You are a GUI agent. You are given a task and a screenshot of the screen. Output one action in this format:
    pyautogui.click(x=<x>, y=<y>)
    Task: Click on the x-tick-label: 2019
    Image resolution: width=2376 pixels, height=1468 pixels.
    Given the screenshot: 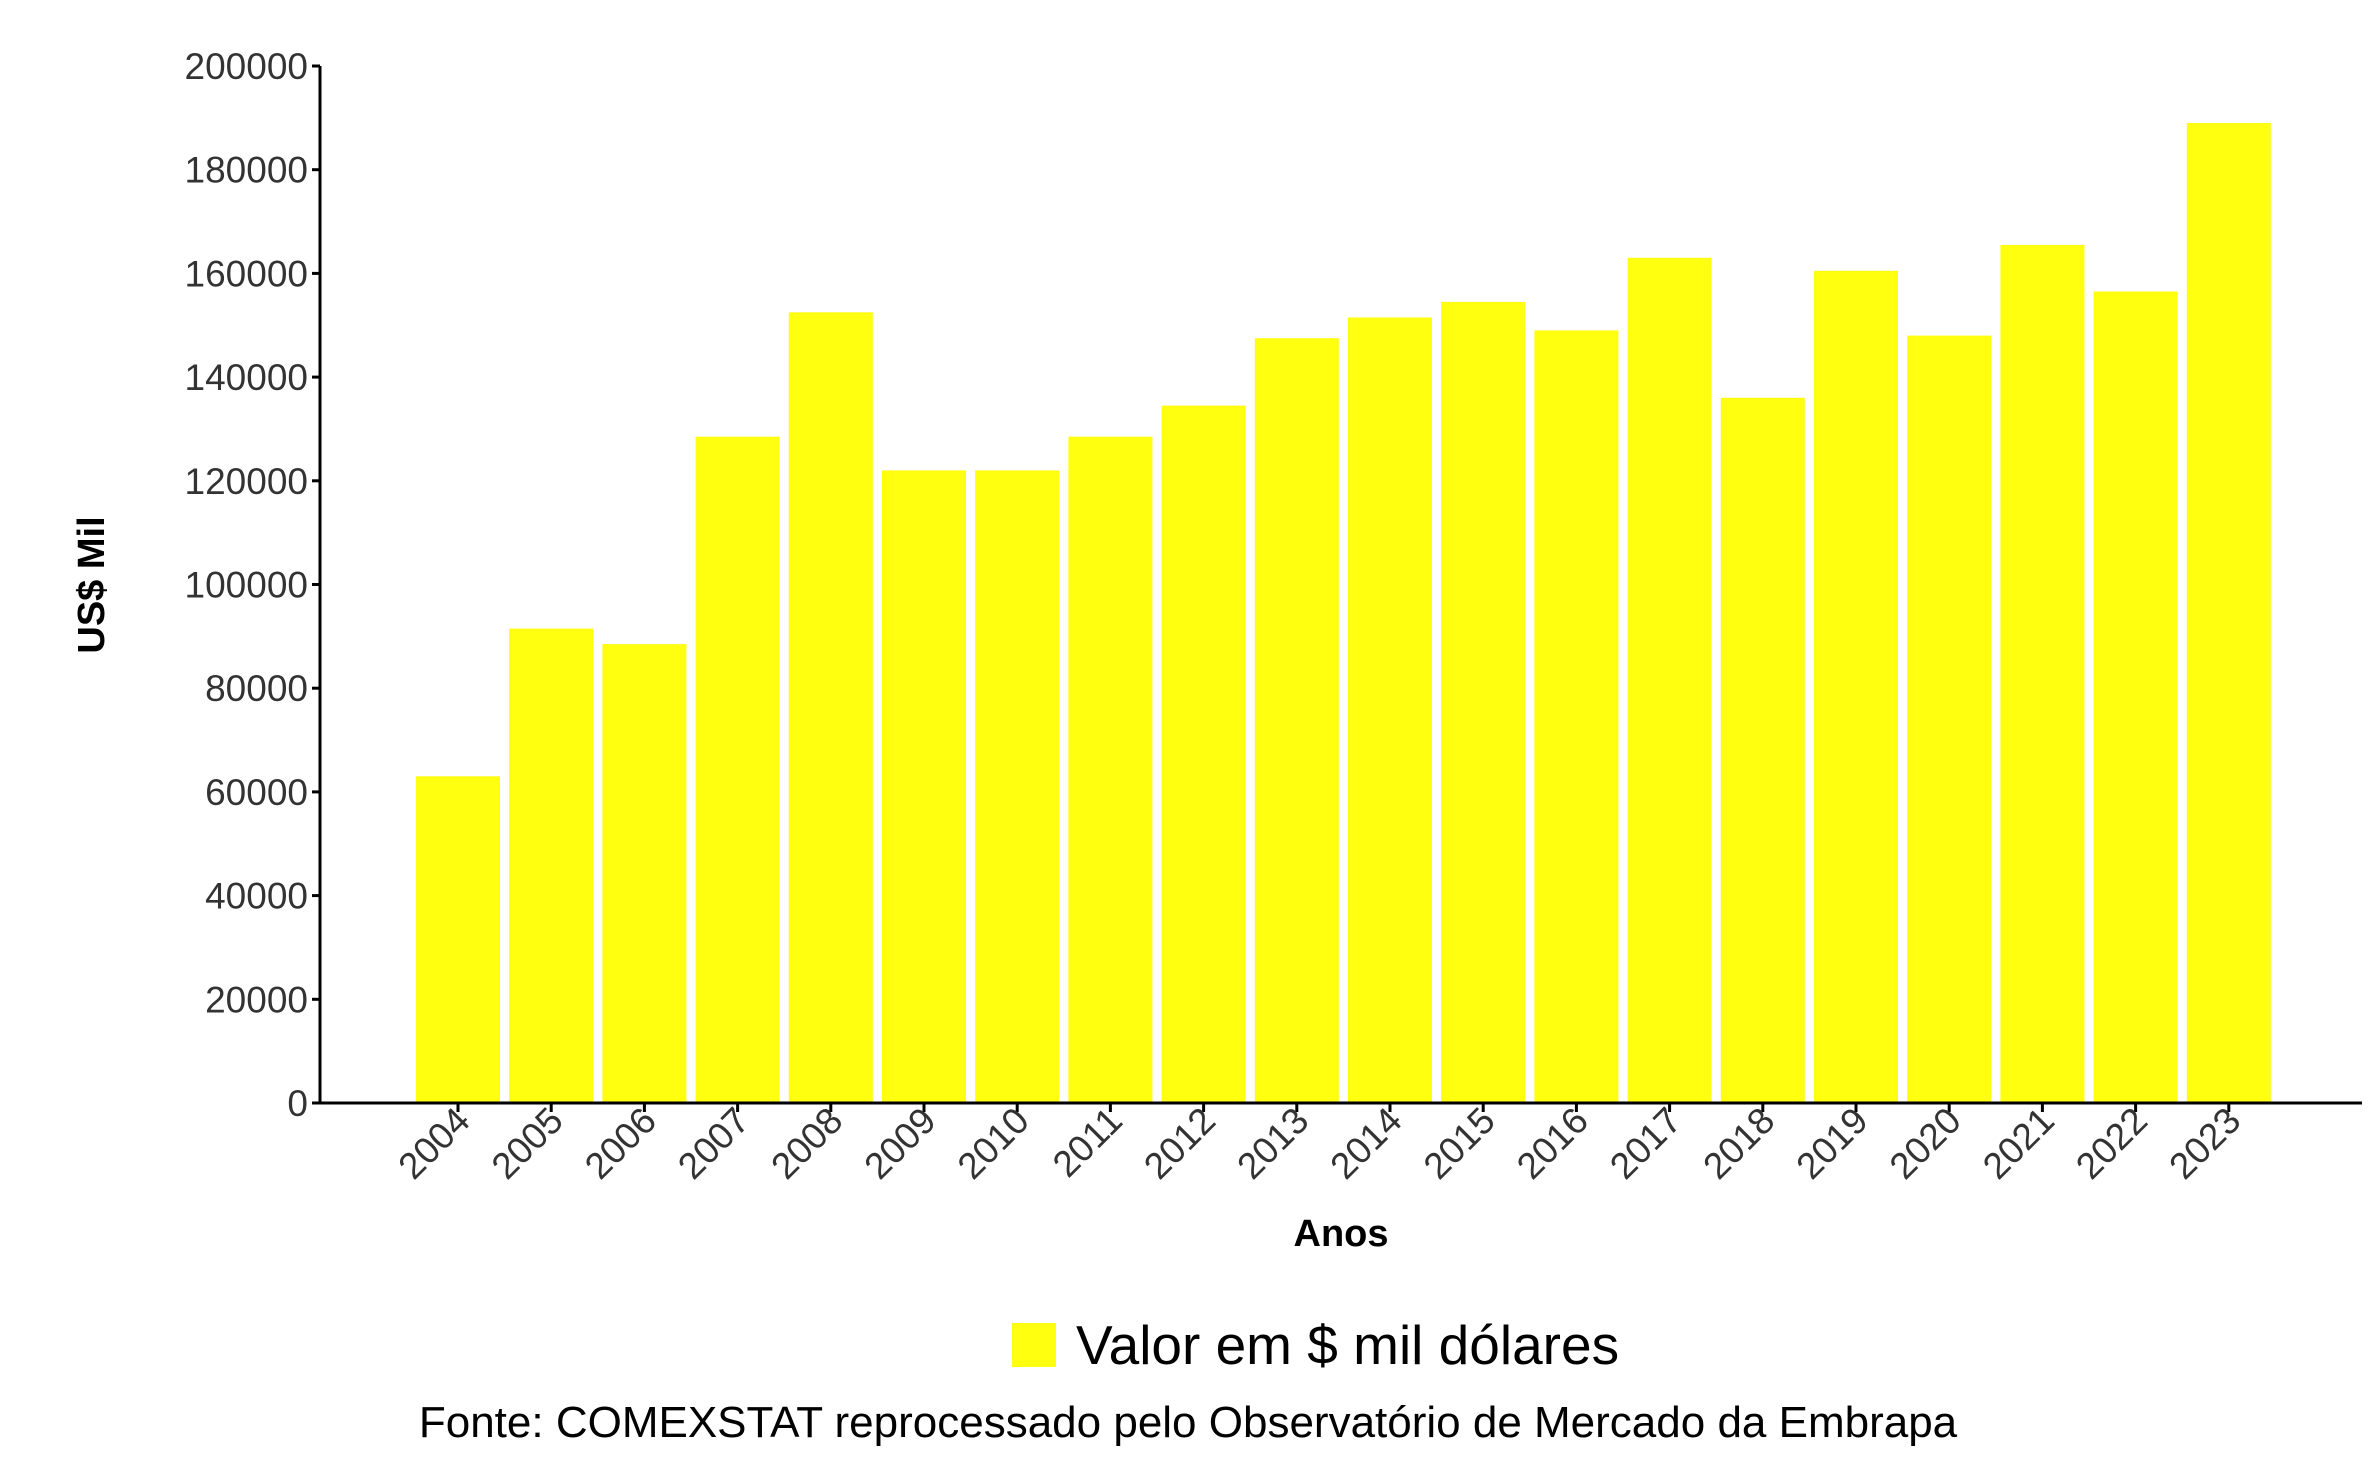 What is the action you would take?
    pyautogui.click(x=1831, y=1143)
    